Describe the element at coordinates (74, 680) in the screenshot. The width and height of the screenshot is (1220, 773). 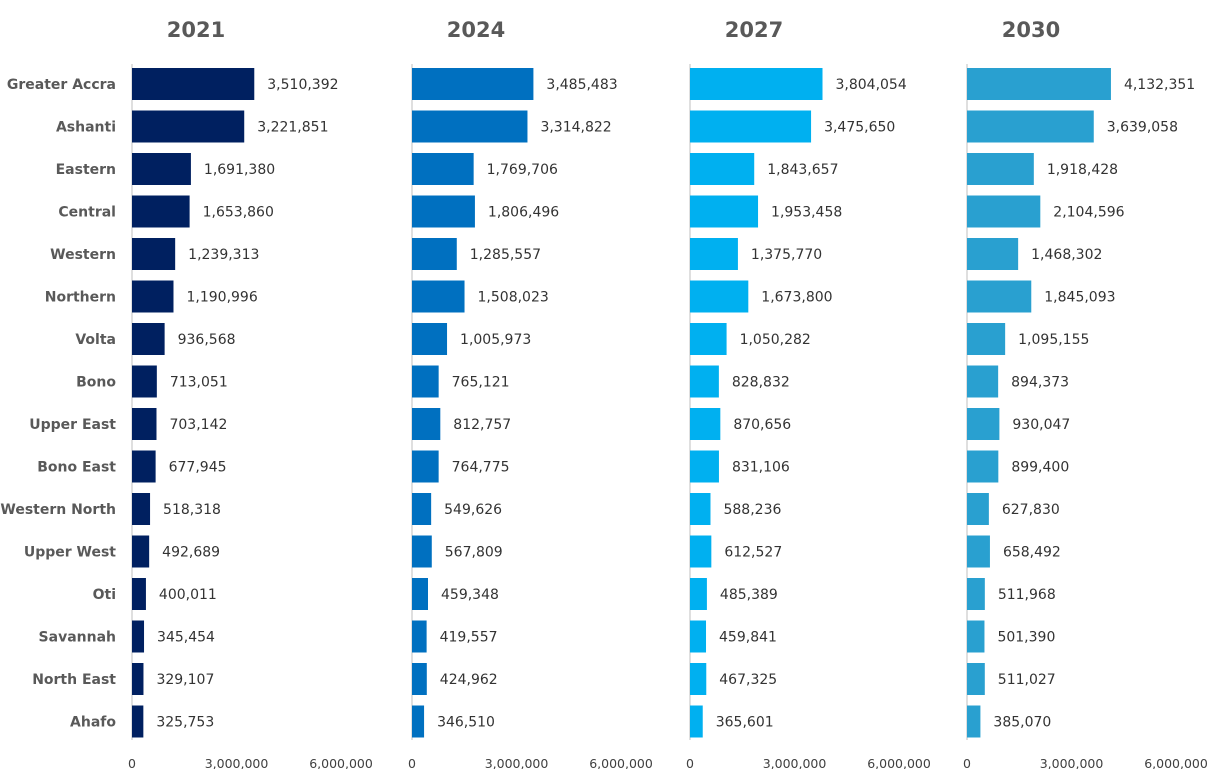
I see `category-label: North East` at that location.